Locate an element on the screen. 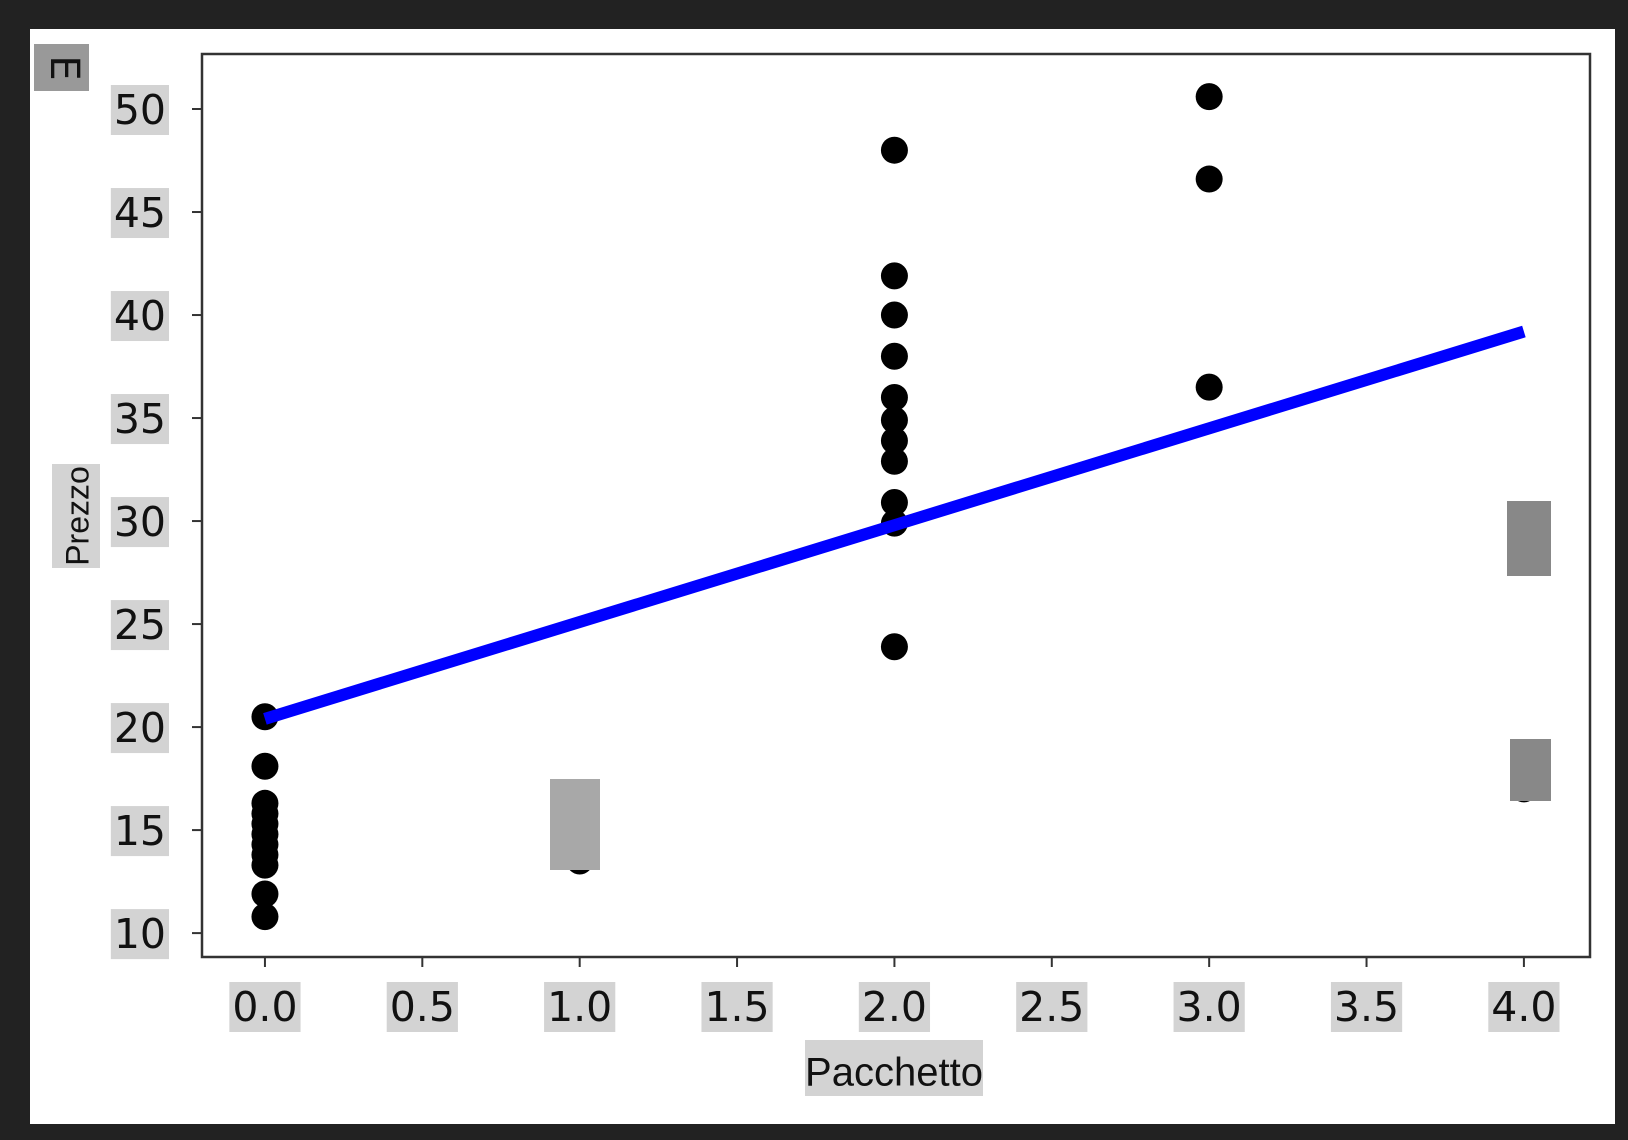  corner-label: E is located at coordinates (64, 67).